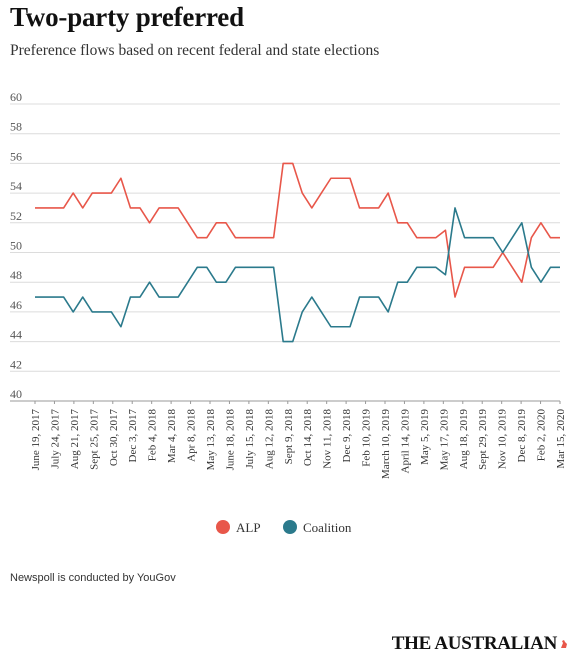  I want to click on x-tick-label: Oct 30, 2017, so click(114, 438).